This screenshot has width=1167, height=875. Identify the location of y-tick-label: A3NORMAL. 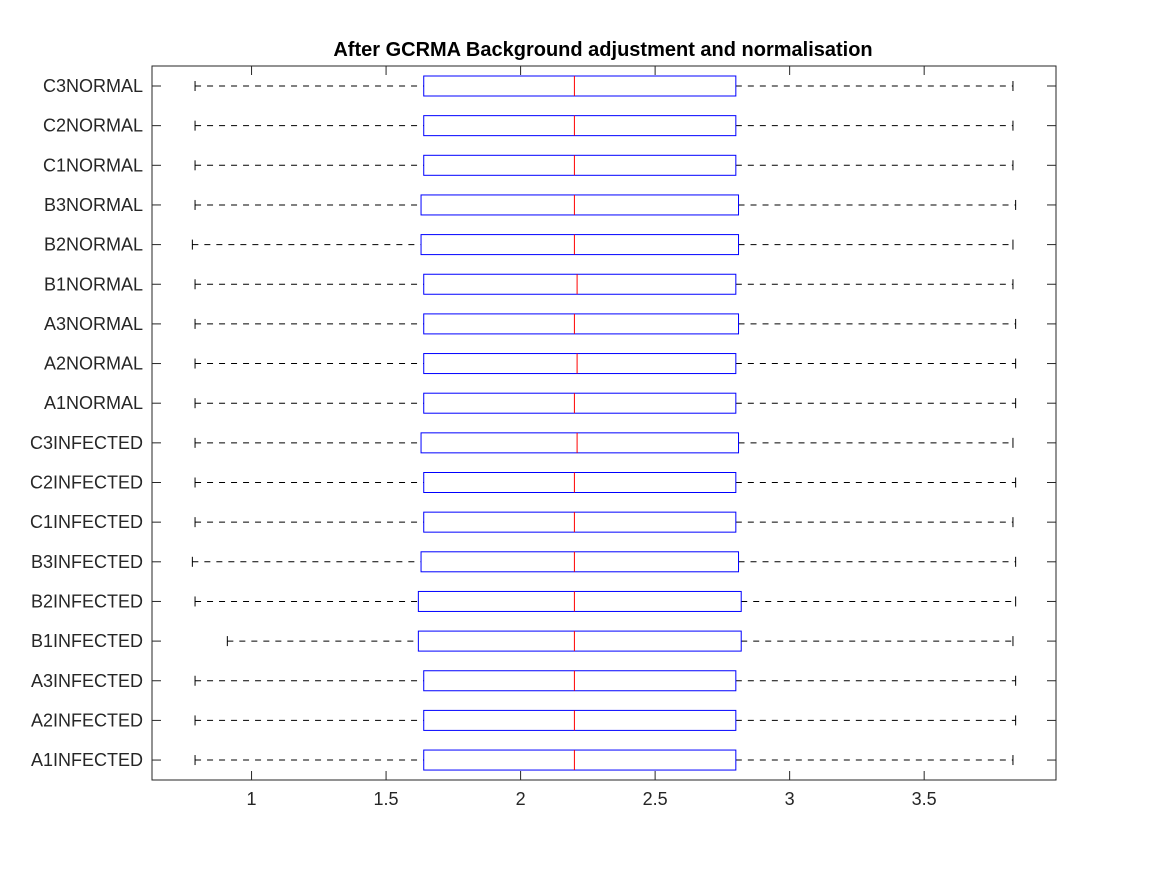
(93, 324).